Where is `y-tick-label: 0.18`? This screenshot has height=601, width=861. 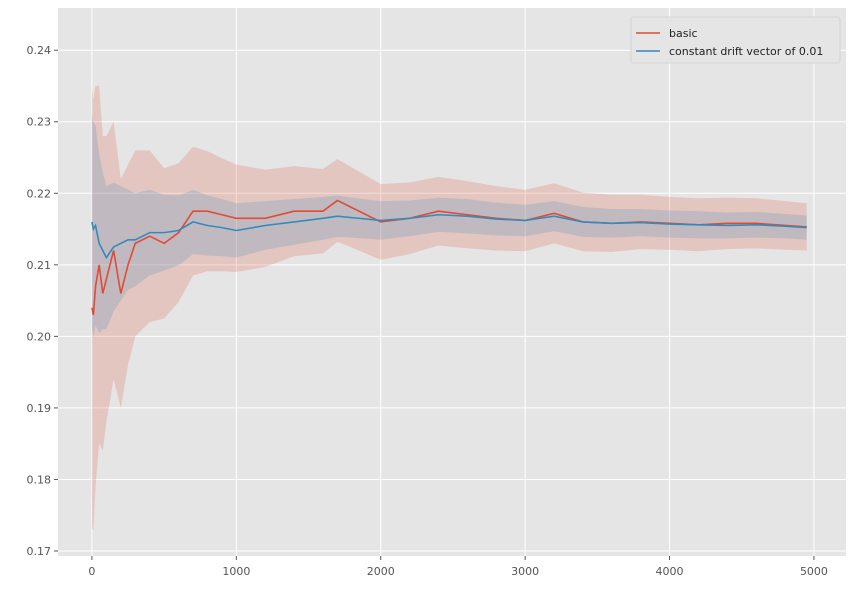 y-tick-label: 0.18 is located at coordinates (39, 479).